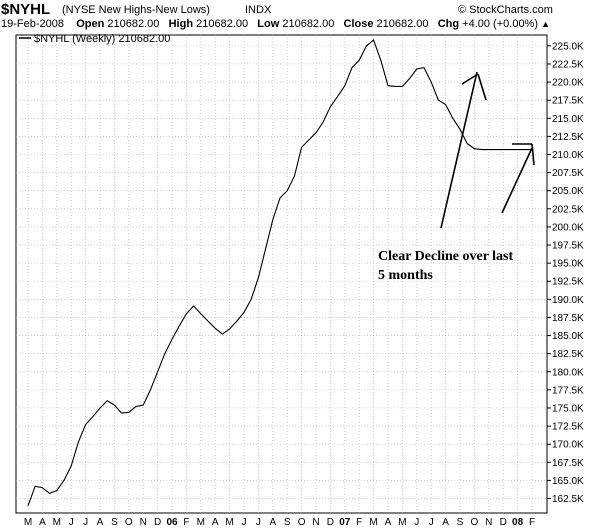 This screenshot has width=600, height=530. I want to click on y-tick-label: 167.5K, so click(568, 463).